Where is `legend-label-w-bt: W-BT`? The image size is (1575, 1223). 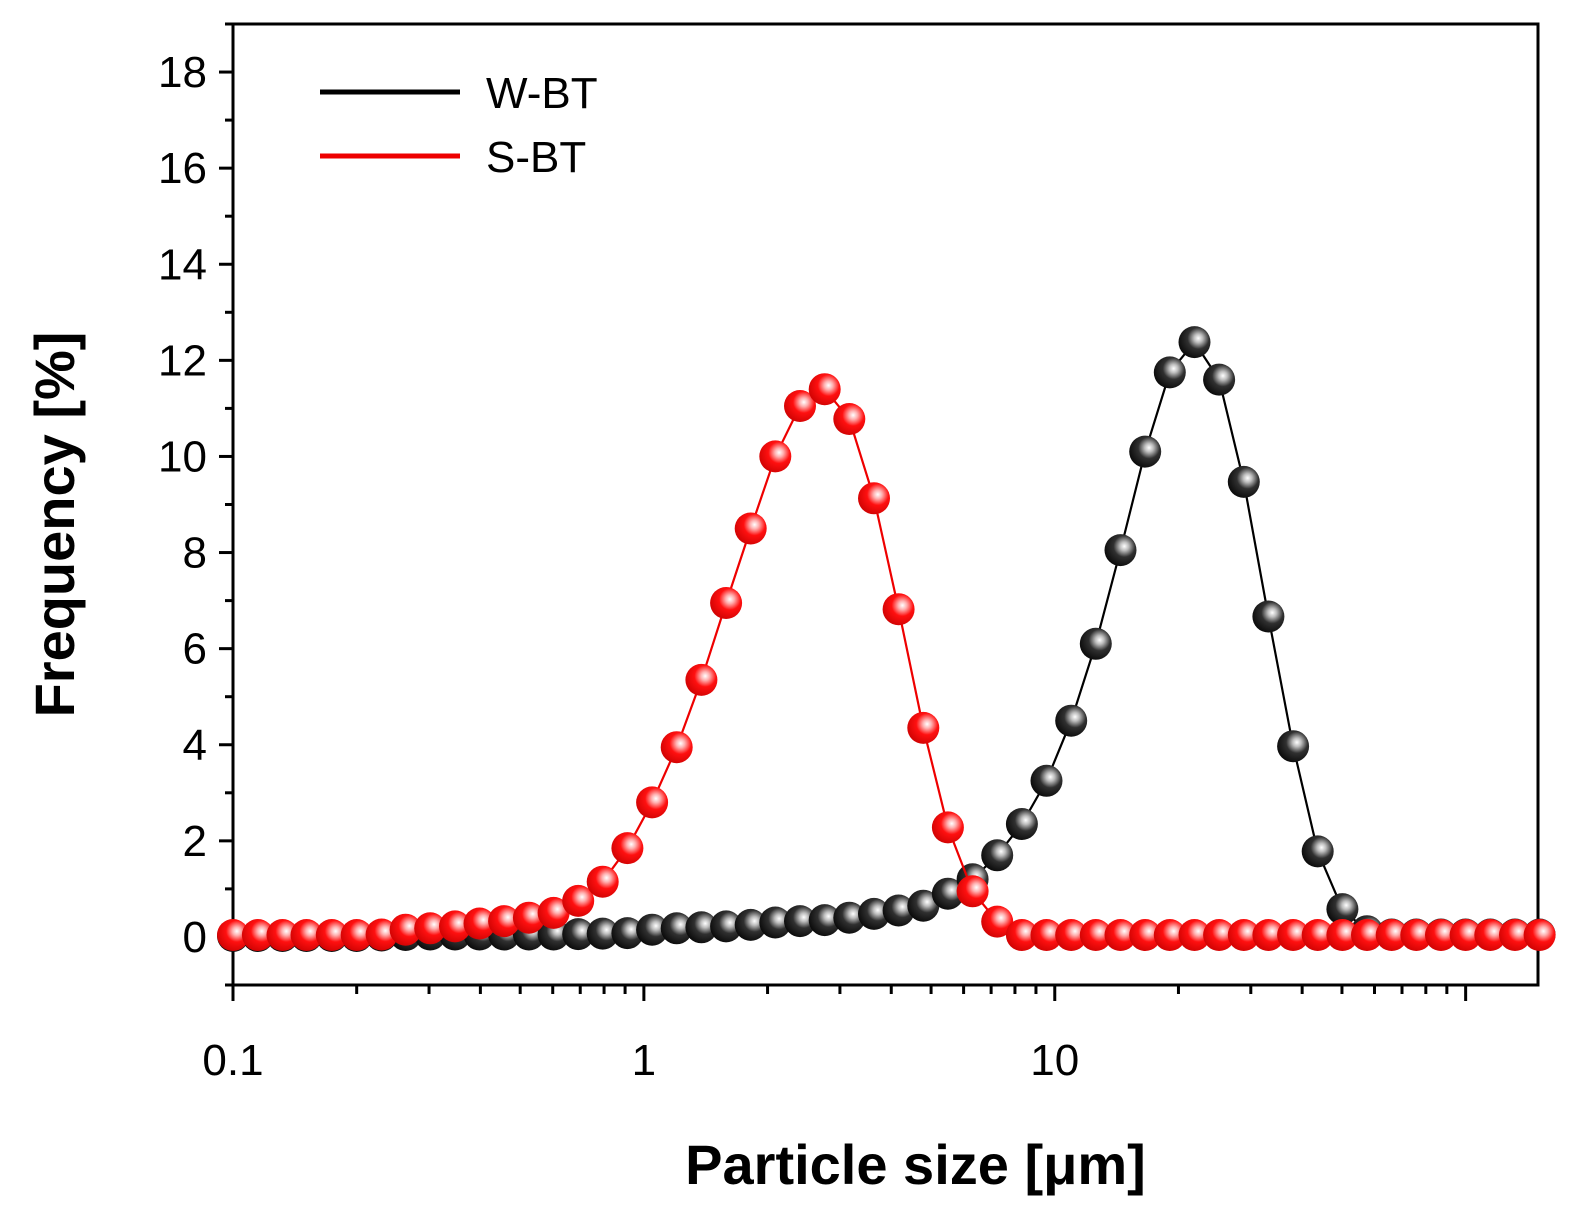
legend-label-w-bt: W-BT is located at coordinates (542, 93).